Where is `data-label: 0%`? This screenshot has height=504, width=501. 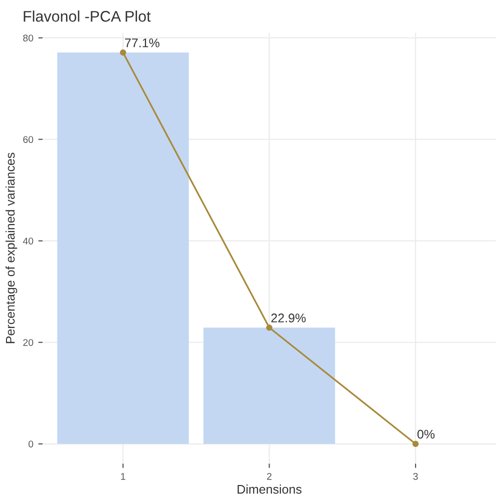
data-label: 0% is located at coordinates (426, 434).